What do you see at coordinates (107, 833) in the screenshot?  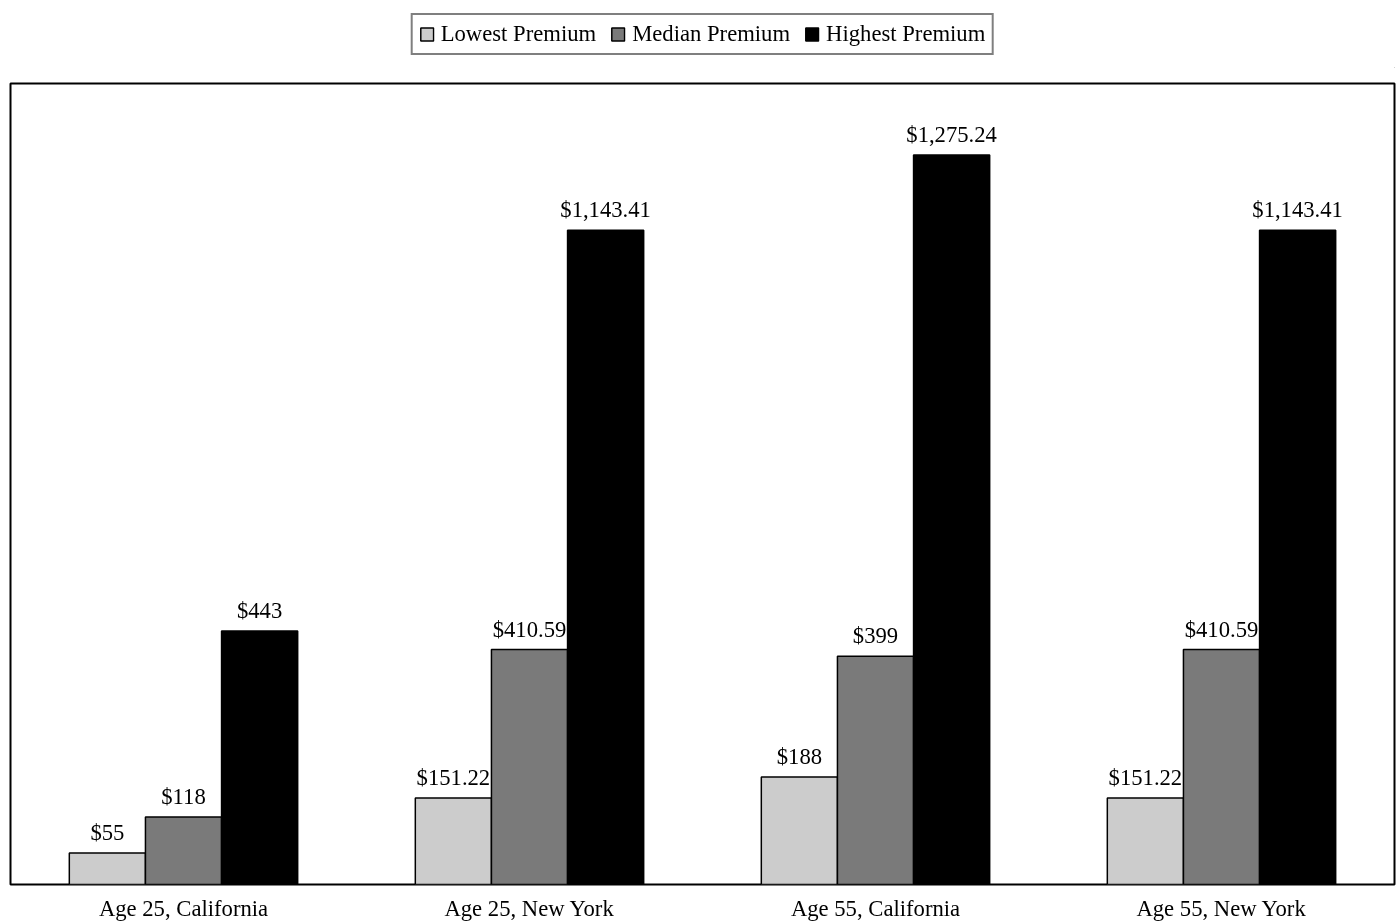 I see `data-label: $55` at bounding box center [107, 833].